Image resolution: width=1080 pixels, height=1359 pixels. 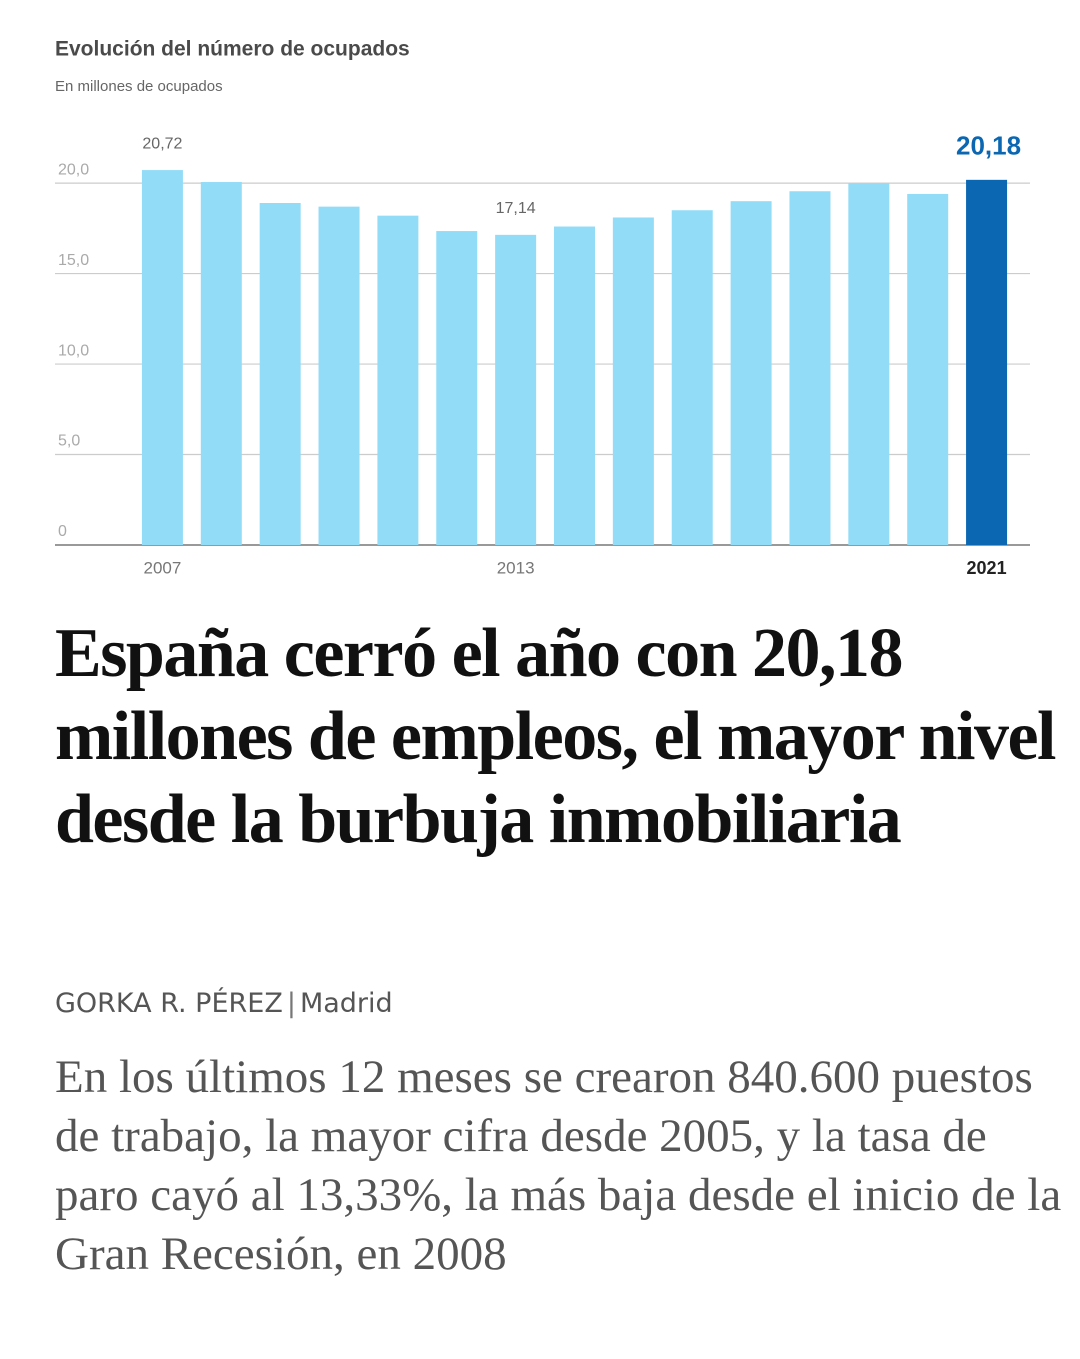 What do you see at coordinates (169, 1003) in the screenshot?
I see `author: GORKA R. PÉREZ` at bounding box center [169, 1003].